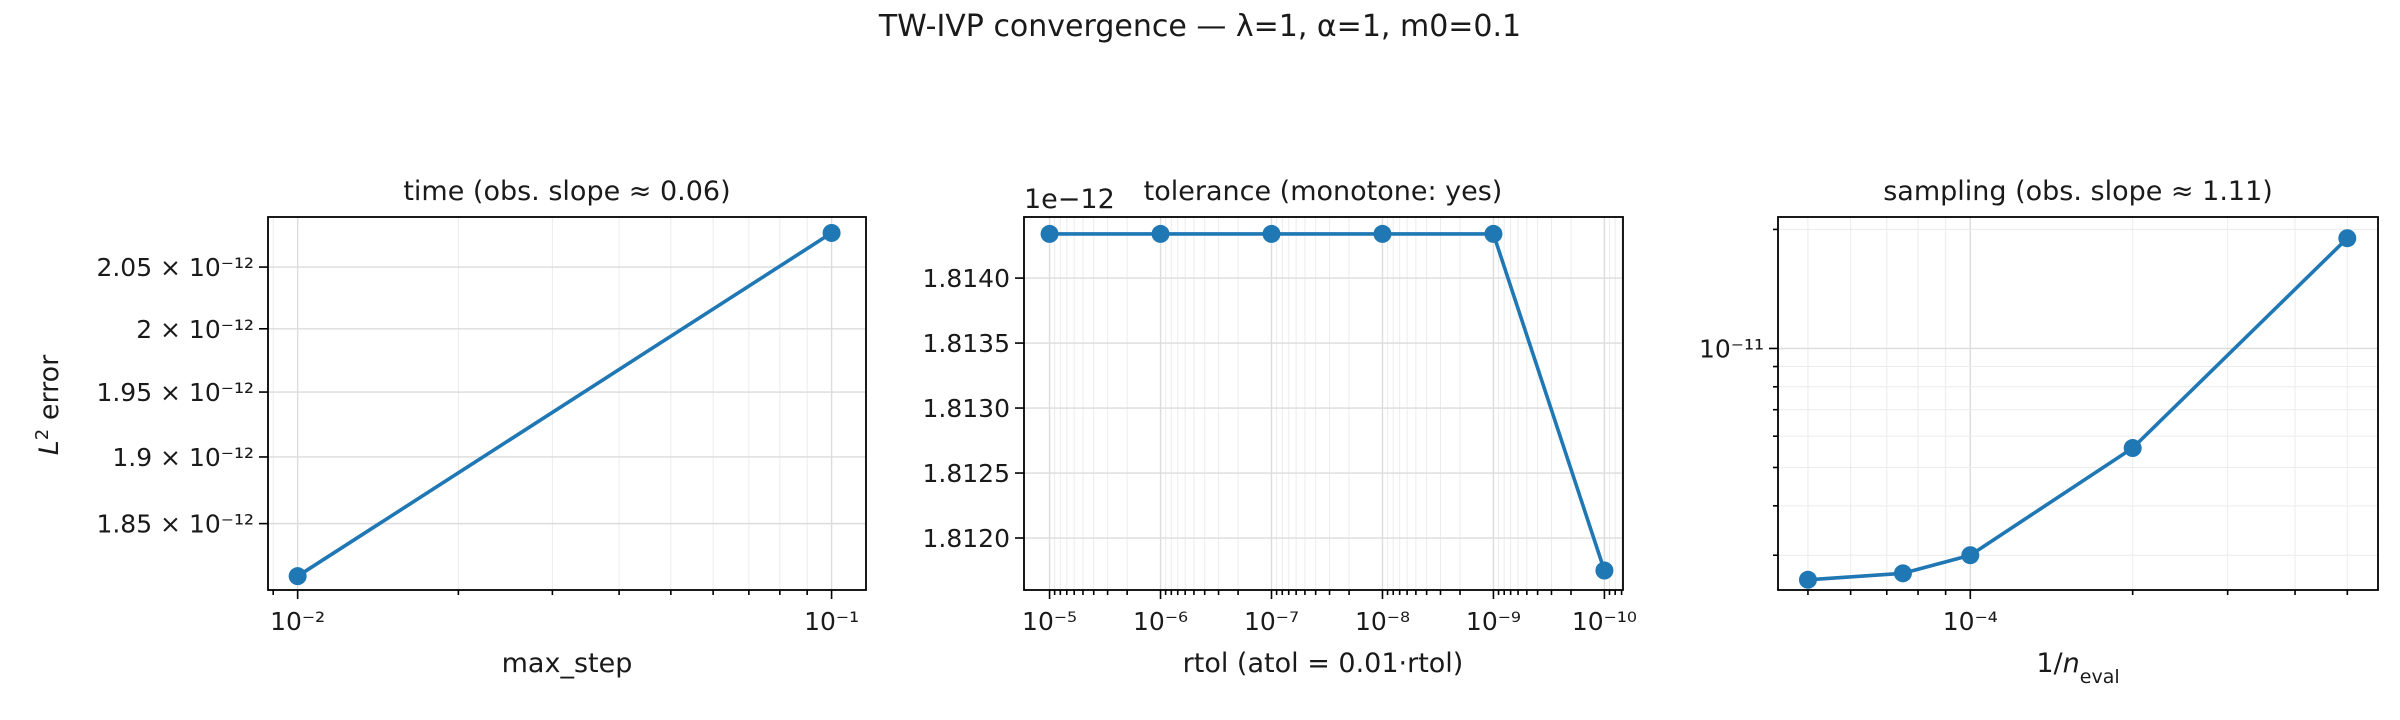 The image size is (2400, 720). Describe the element at coordinates (831, 621) in the screenshot. I see `x-tick-label: 10⁻¹` at that location.